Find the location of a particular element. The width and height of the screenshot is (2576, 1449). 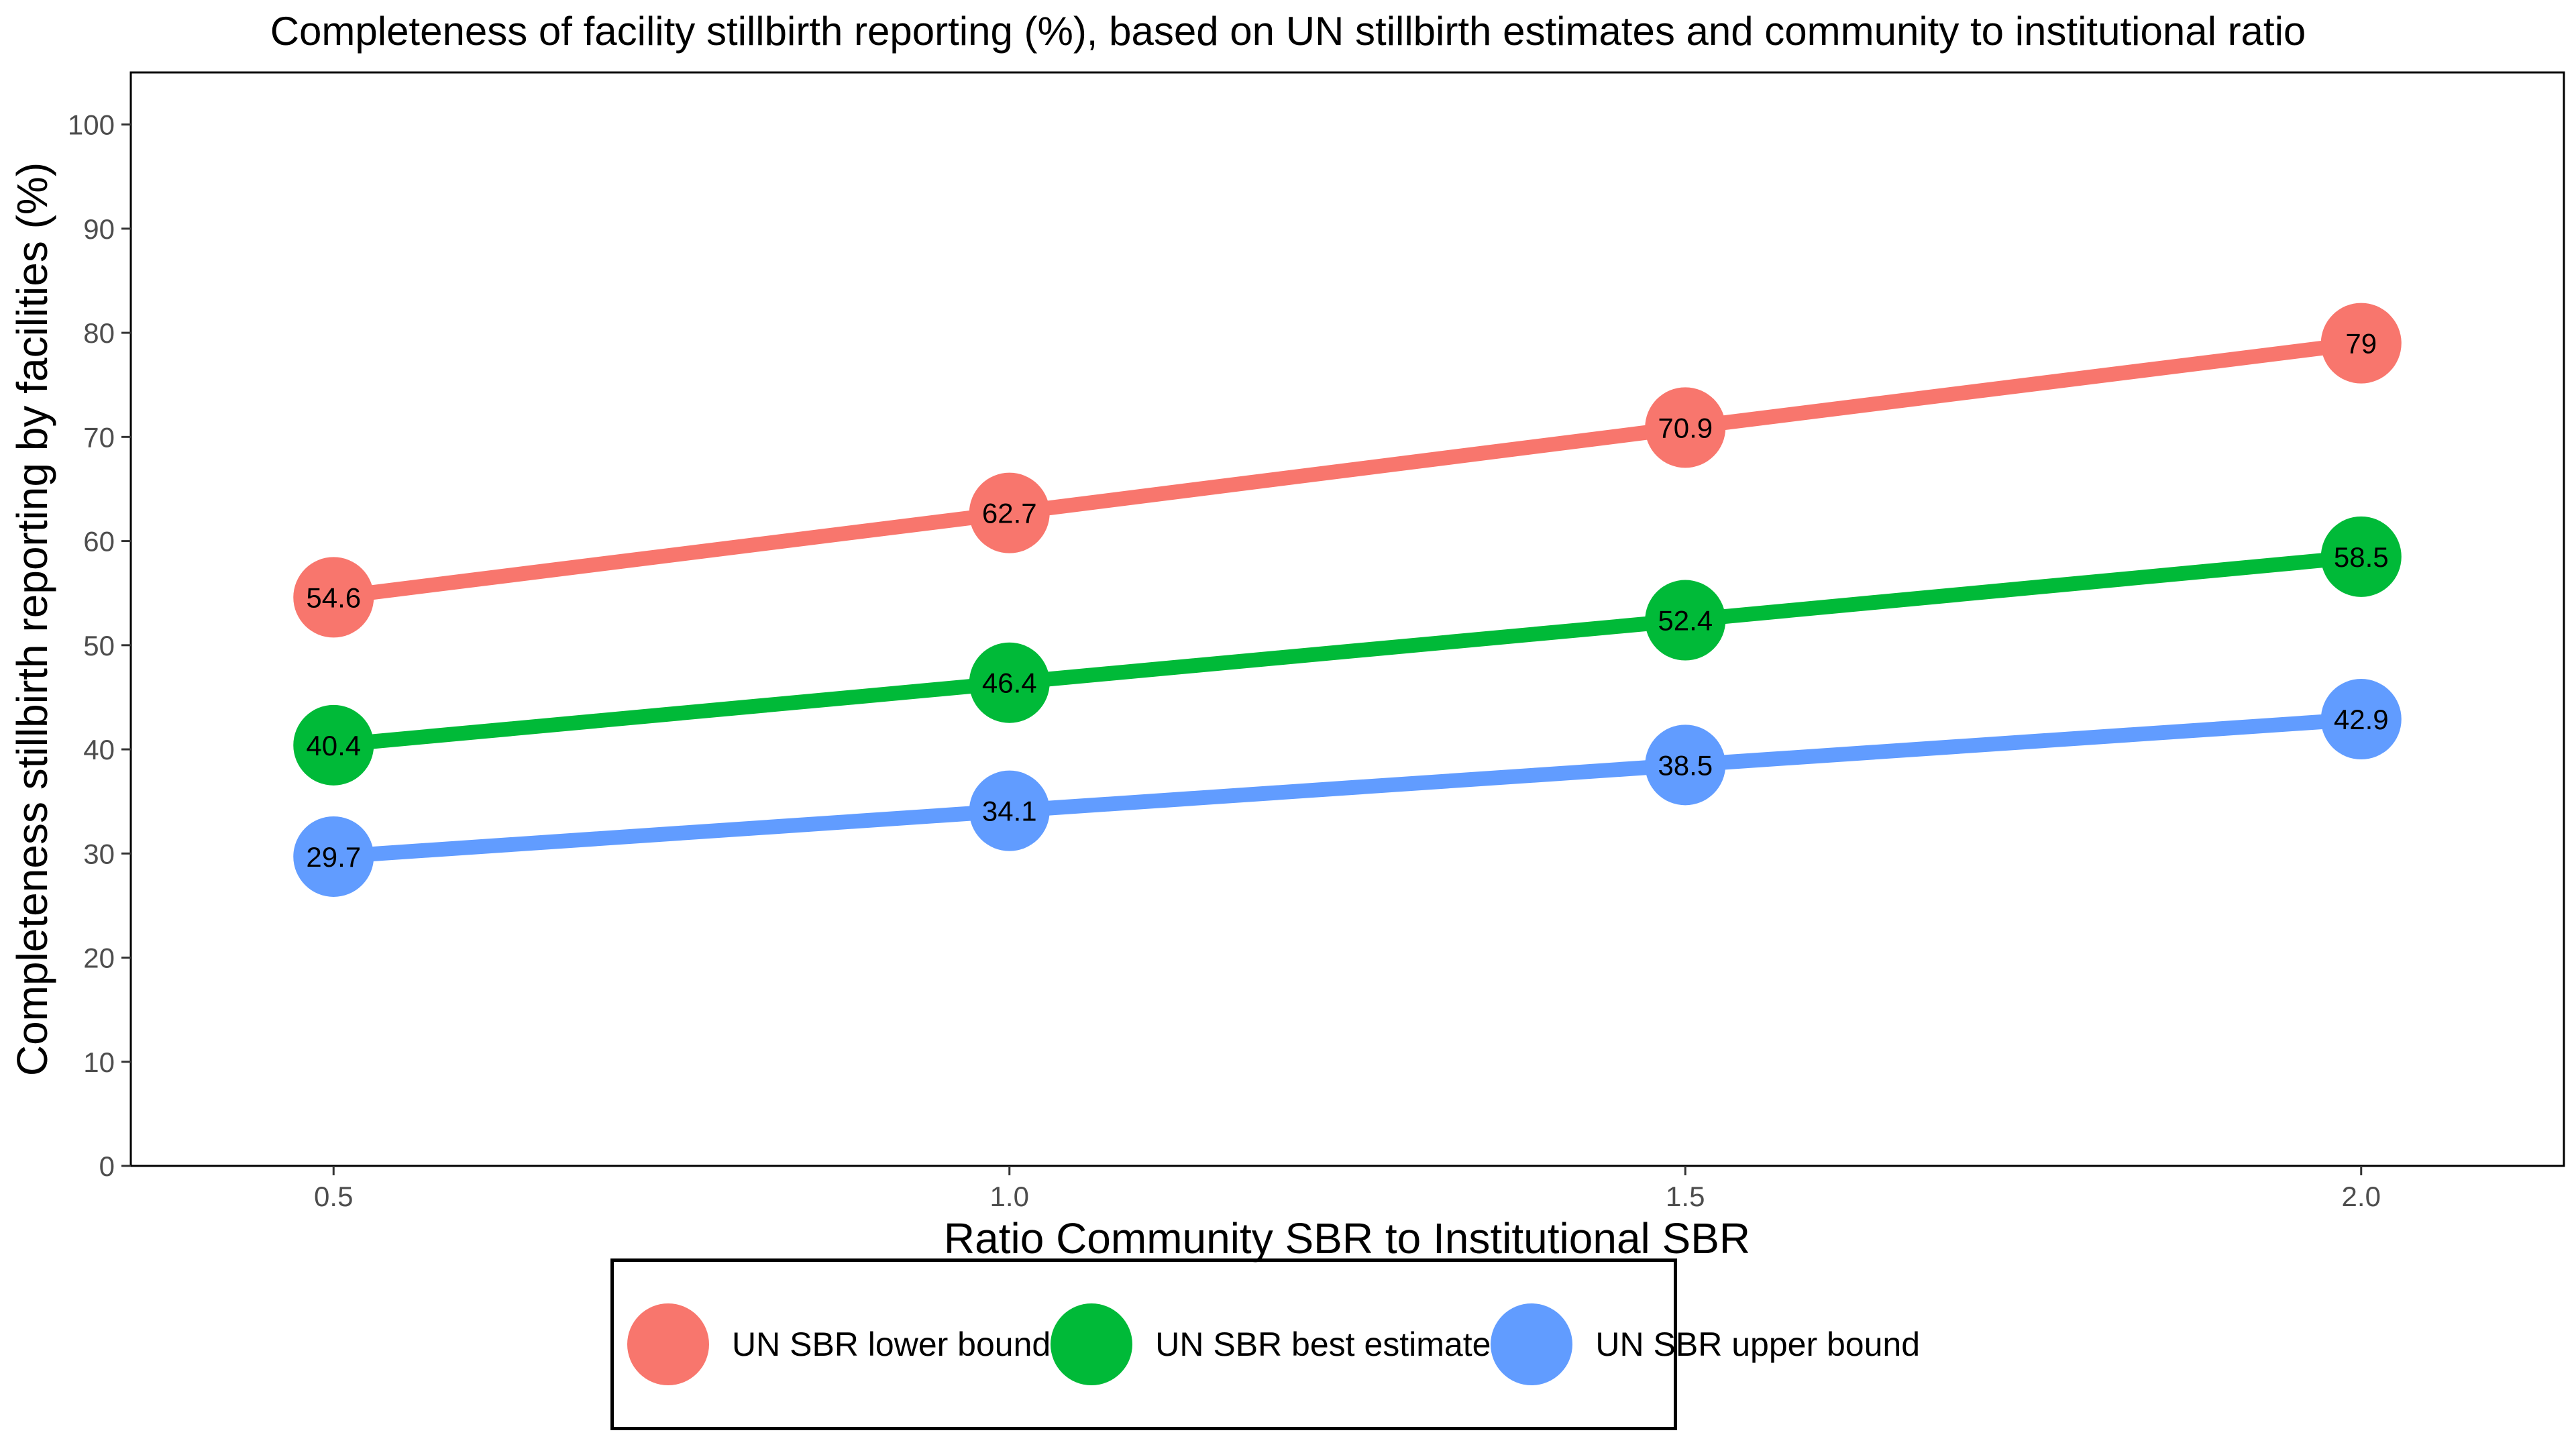

data-label: 29.7 is located at coordinates (333, 857).